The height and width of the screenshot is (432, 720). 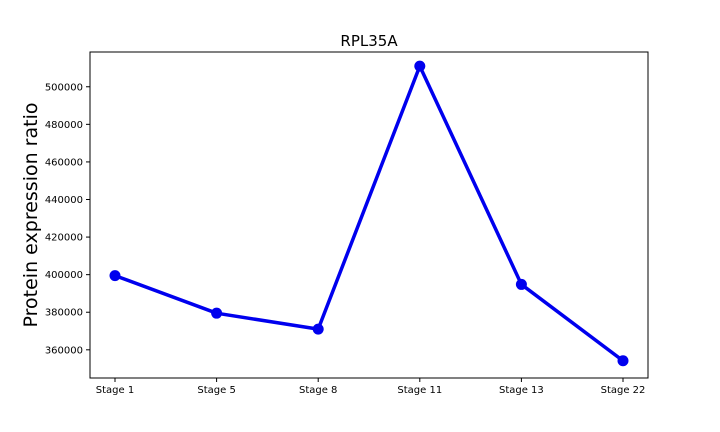 What do you see at coordinates (64, 87) in the screenshot?
I see `y-tick-label: 500000` at bounding box center [64, 87].